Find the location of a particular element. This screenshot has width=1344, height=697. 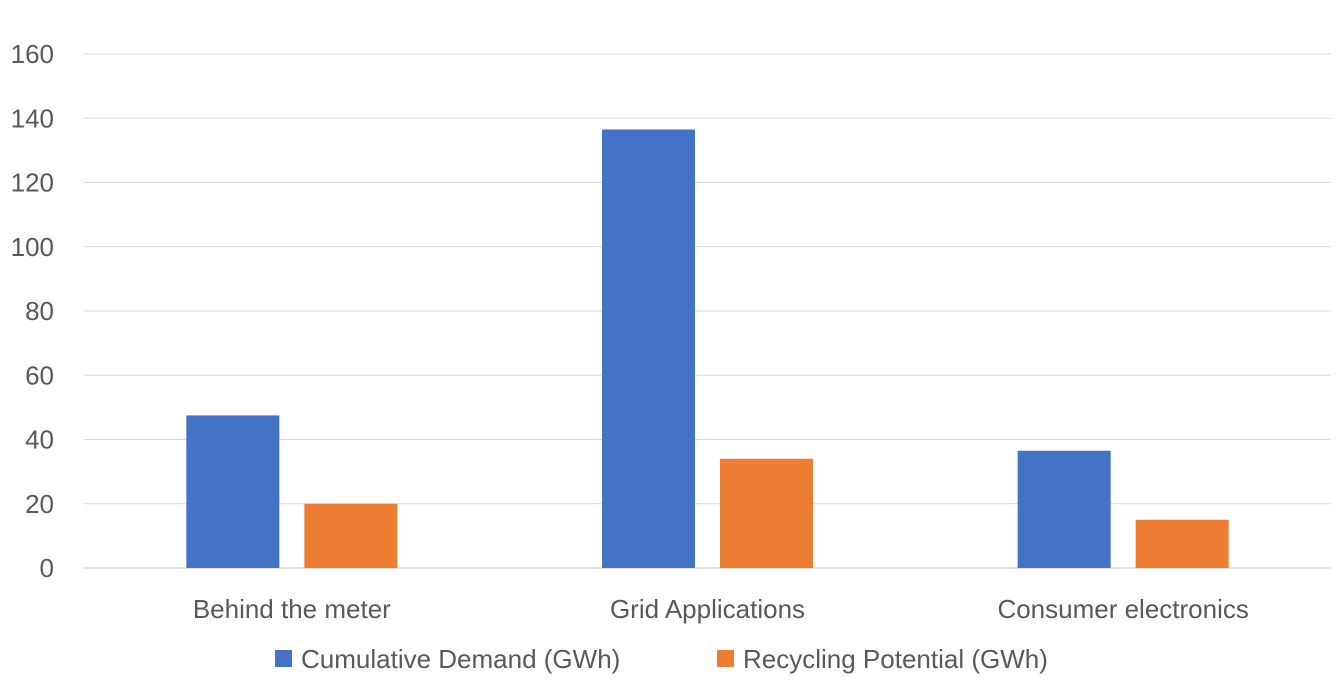

y-tick-label: 140 is located at coordinates (32, 118).